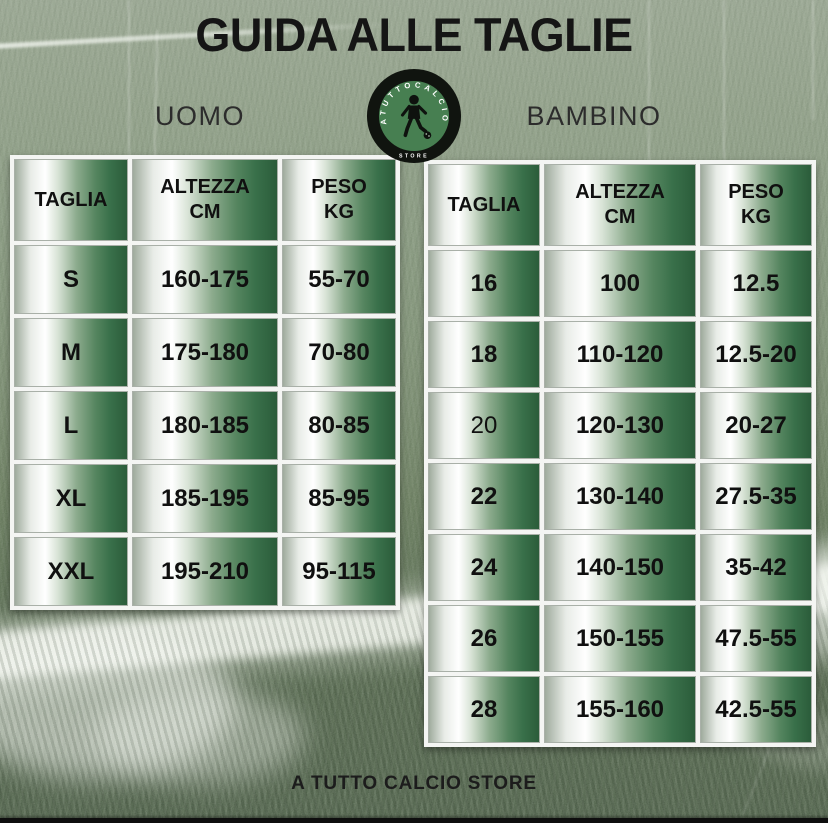 This screenshot has width=828, height=823. What do you see at coordinates (414, 783) in the screenshot?
I see `store-name-footer: A TUTTO CALCIO STORE` at bounding box center [414, 783].